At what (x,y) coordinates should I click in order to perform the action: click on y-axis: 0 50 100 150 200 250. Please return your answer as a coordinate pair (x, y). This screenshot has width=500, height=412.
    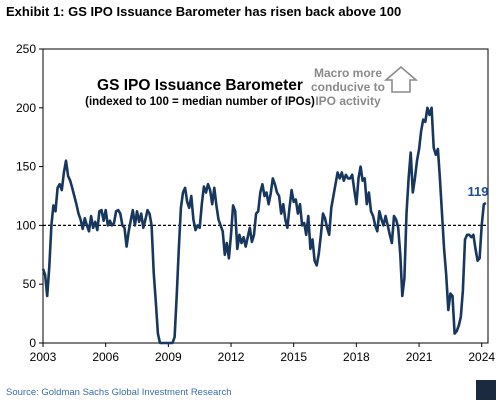
    Looking at the image, I should click on (29, 196).